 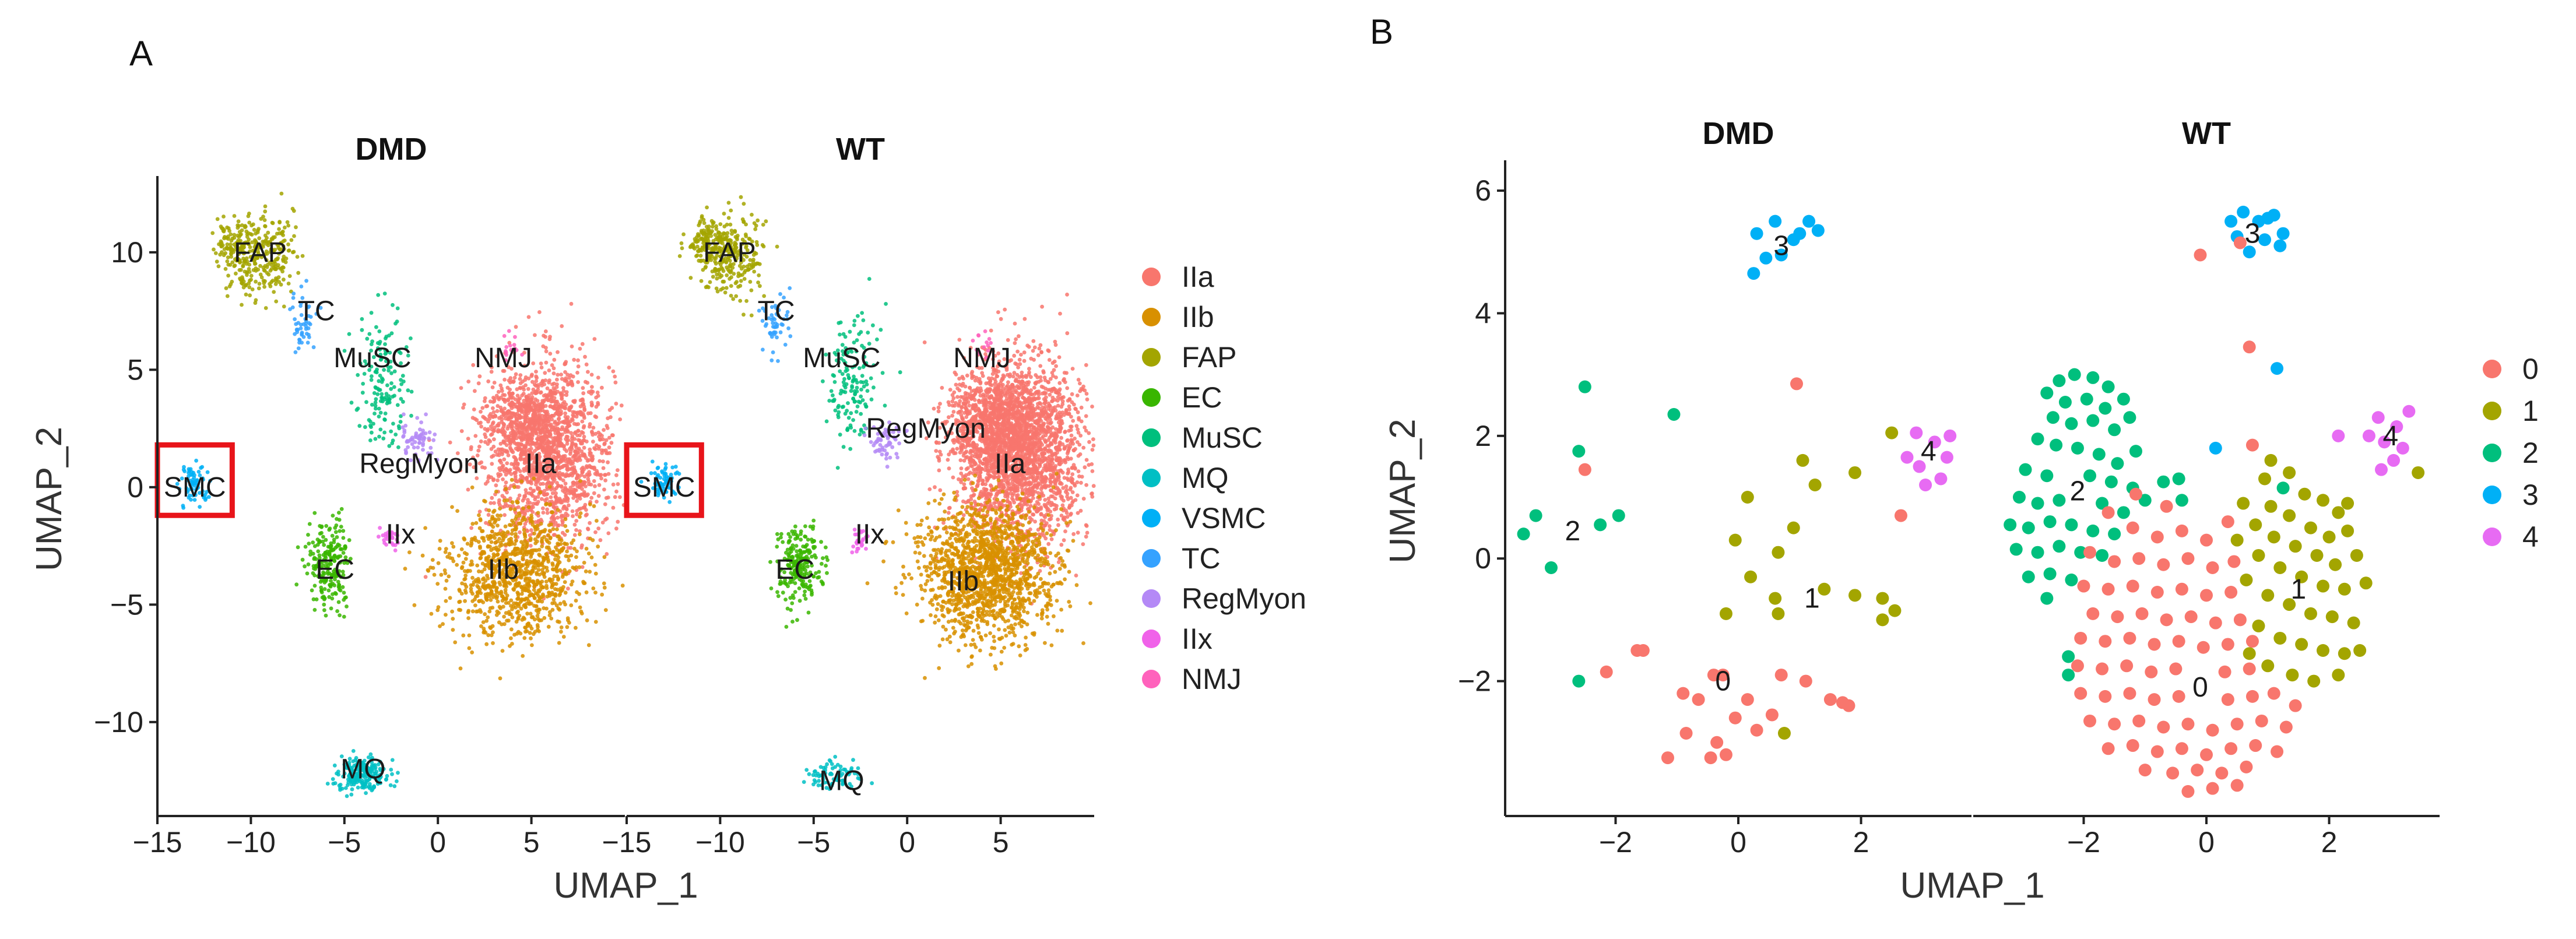 I want to click on facet-title: DMD, so click(x=391, y=149).